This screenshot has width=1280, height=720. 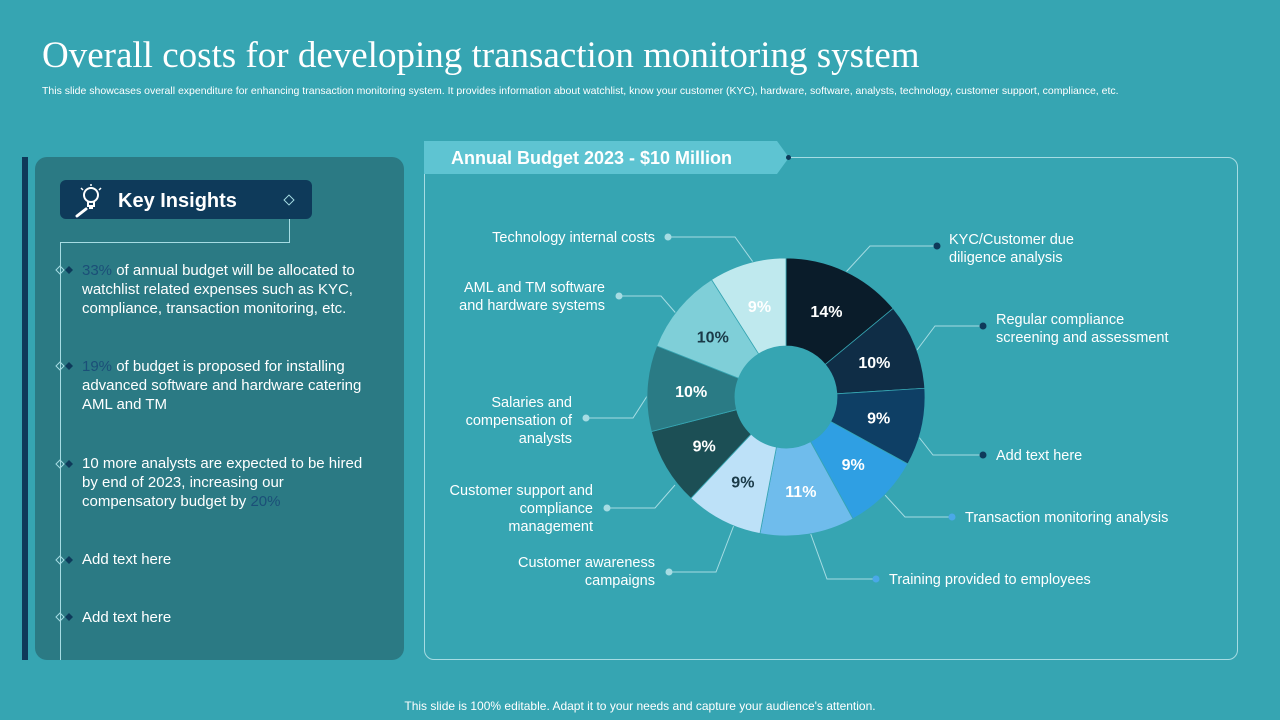 I want to click on slice-category-label: Add text here, so click(x=1039, y=456).